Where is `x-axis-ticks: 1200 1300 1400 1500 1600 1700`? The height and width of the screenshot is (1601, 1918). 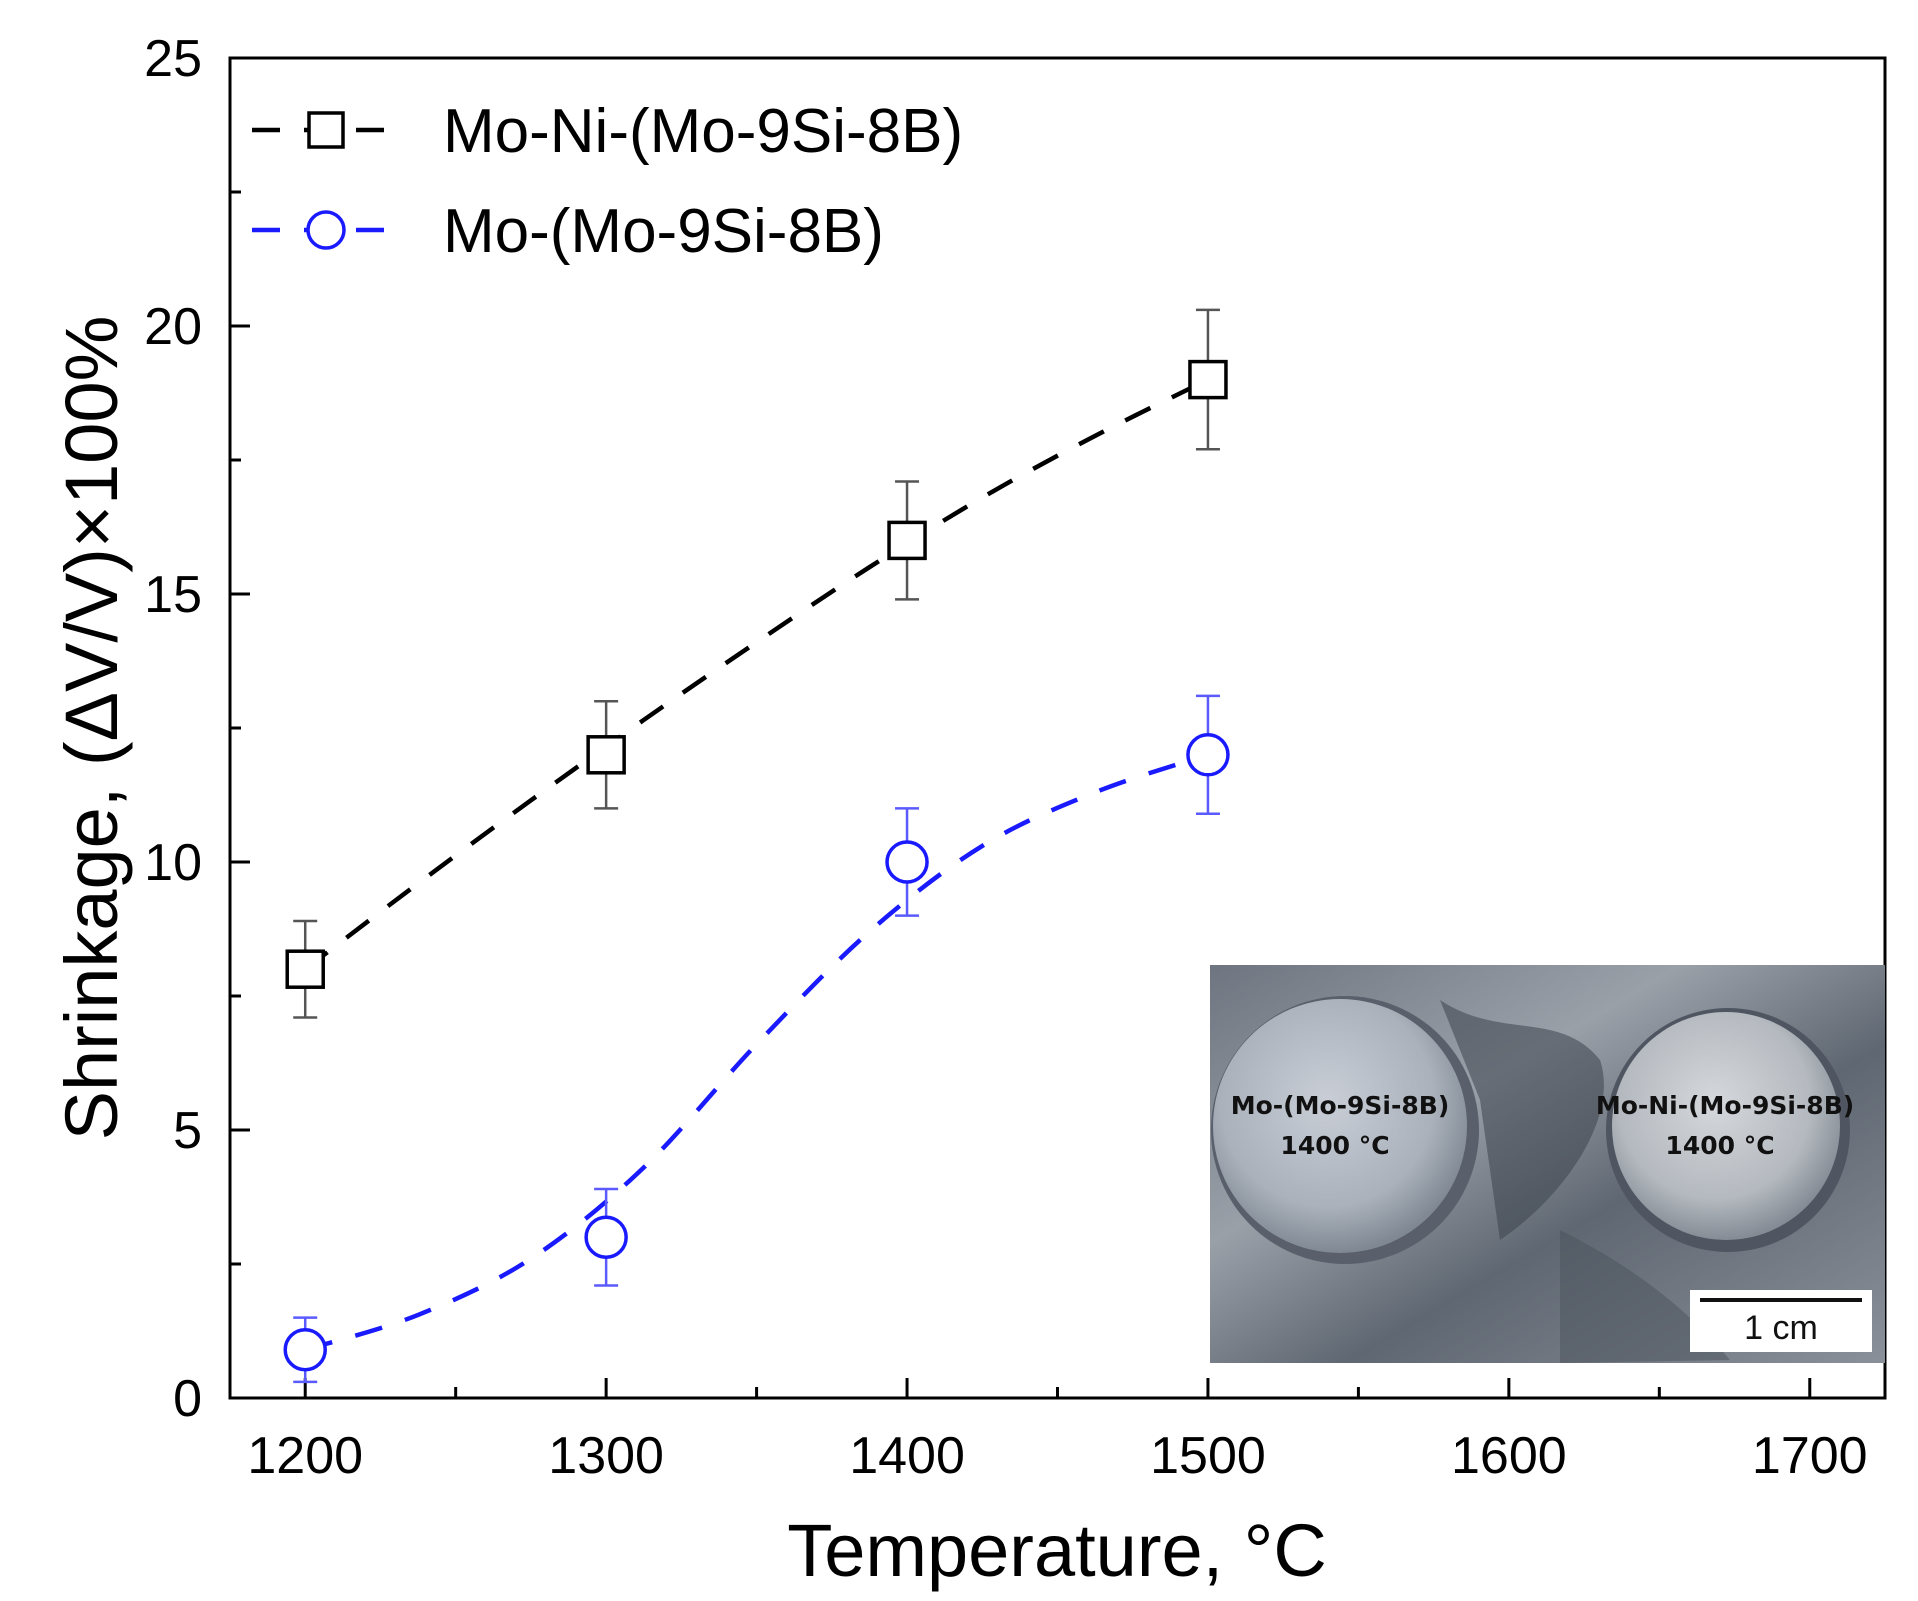 x-axis-ticks: 1200 1300 1400 1500 1600 1700 is located at coordinates (1057, 1431).